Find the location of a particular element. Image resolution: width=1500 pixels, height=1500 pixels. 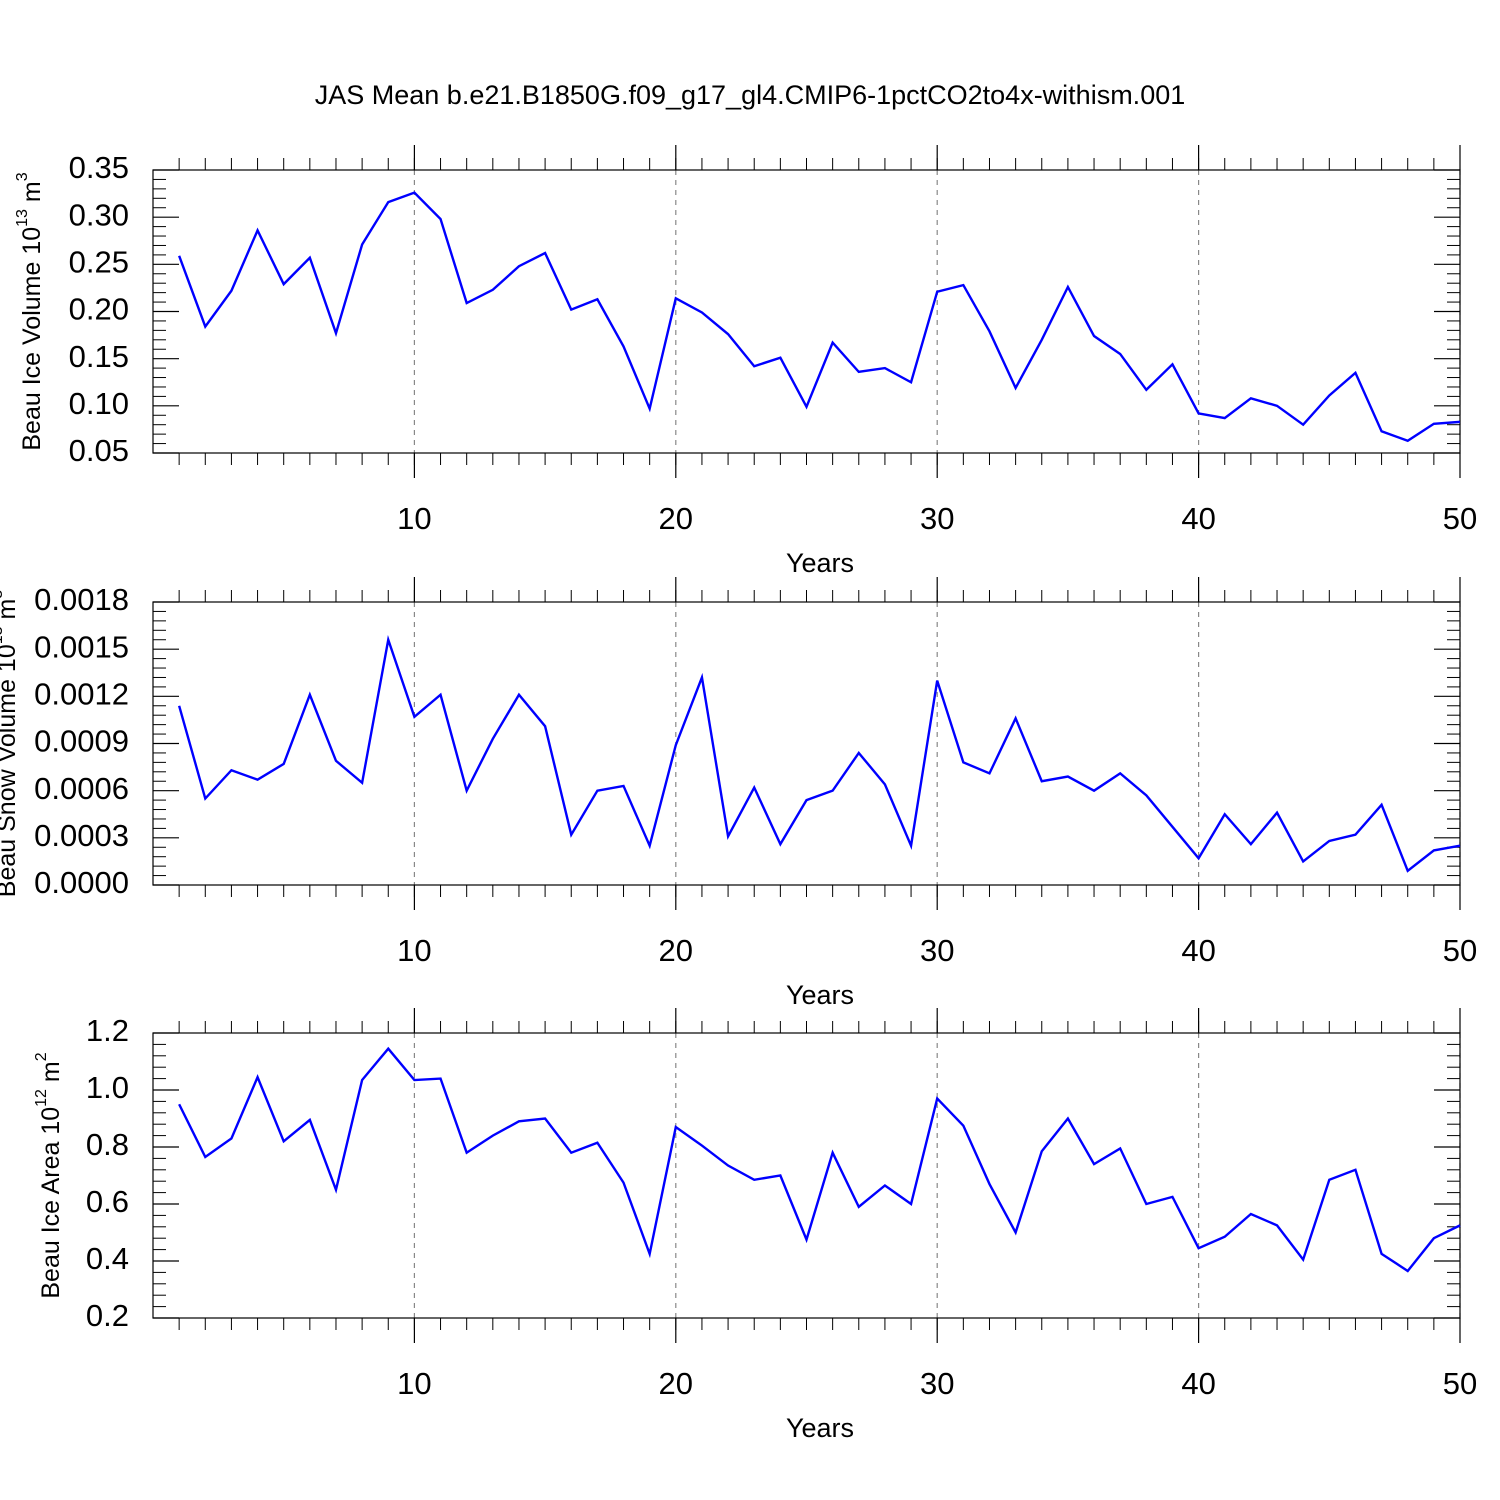

y-tick-label: 0.0009 is located at coordinates (81, 741).